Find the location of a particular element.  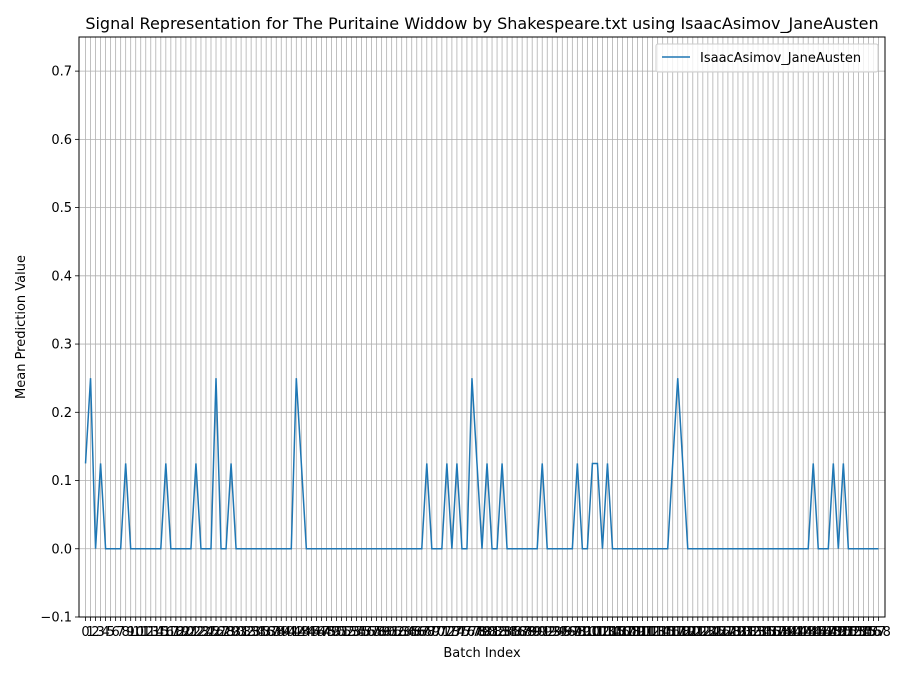

x-tick-label: 39 is located at coordinates (281, 632).